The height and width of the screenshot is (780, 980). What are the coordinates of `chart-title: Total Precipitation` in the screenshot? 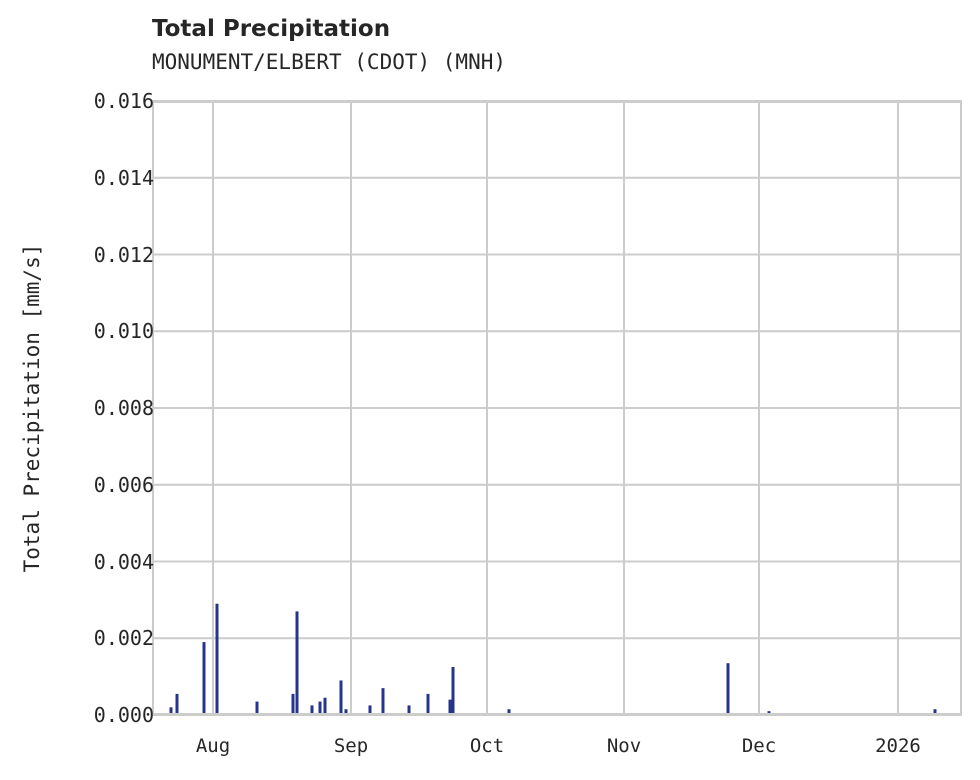 It's located at (271, 29).